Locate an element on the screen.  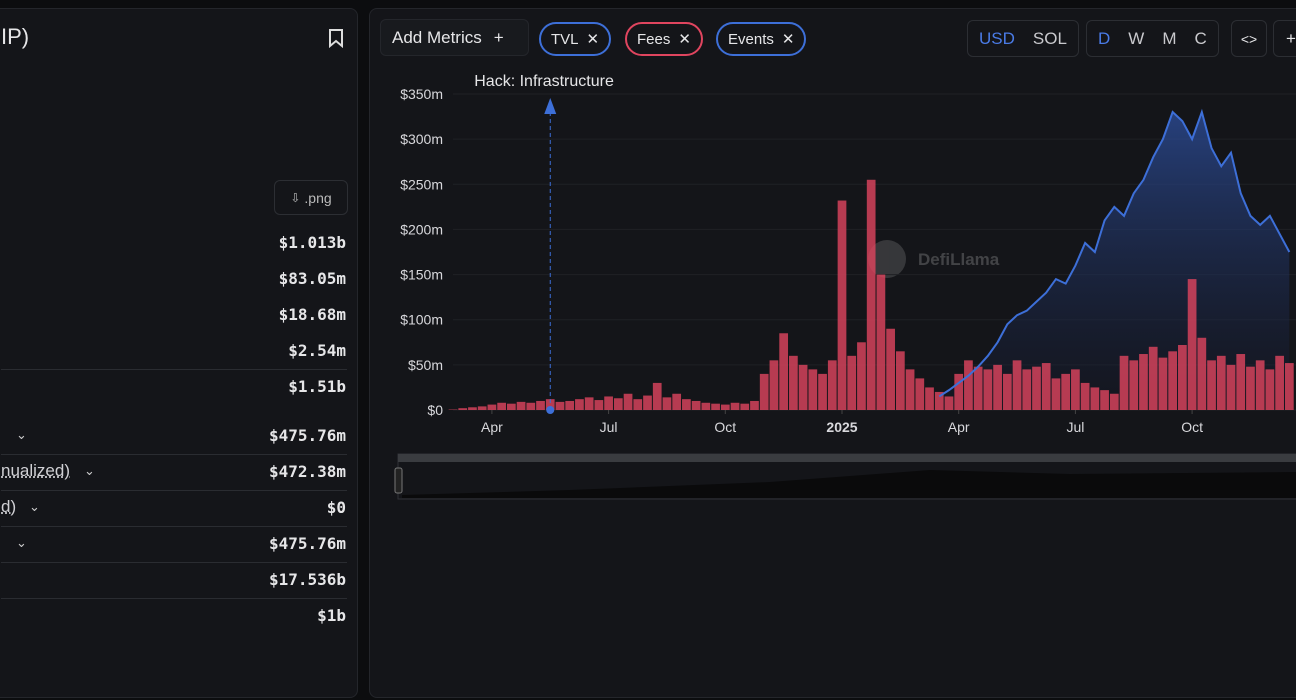
currency-toggle: USD SOL is located at coordinates (1023, 38).